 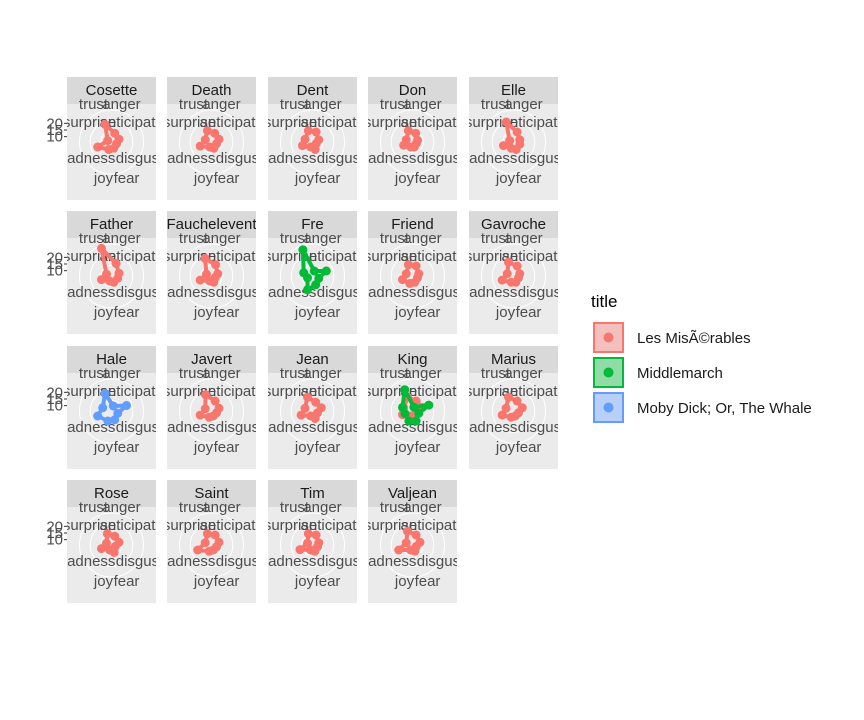 I want to click on legend-entry: Middlemarch, so click(x=658, y=372).